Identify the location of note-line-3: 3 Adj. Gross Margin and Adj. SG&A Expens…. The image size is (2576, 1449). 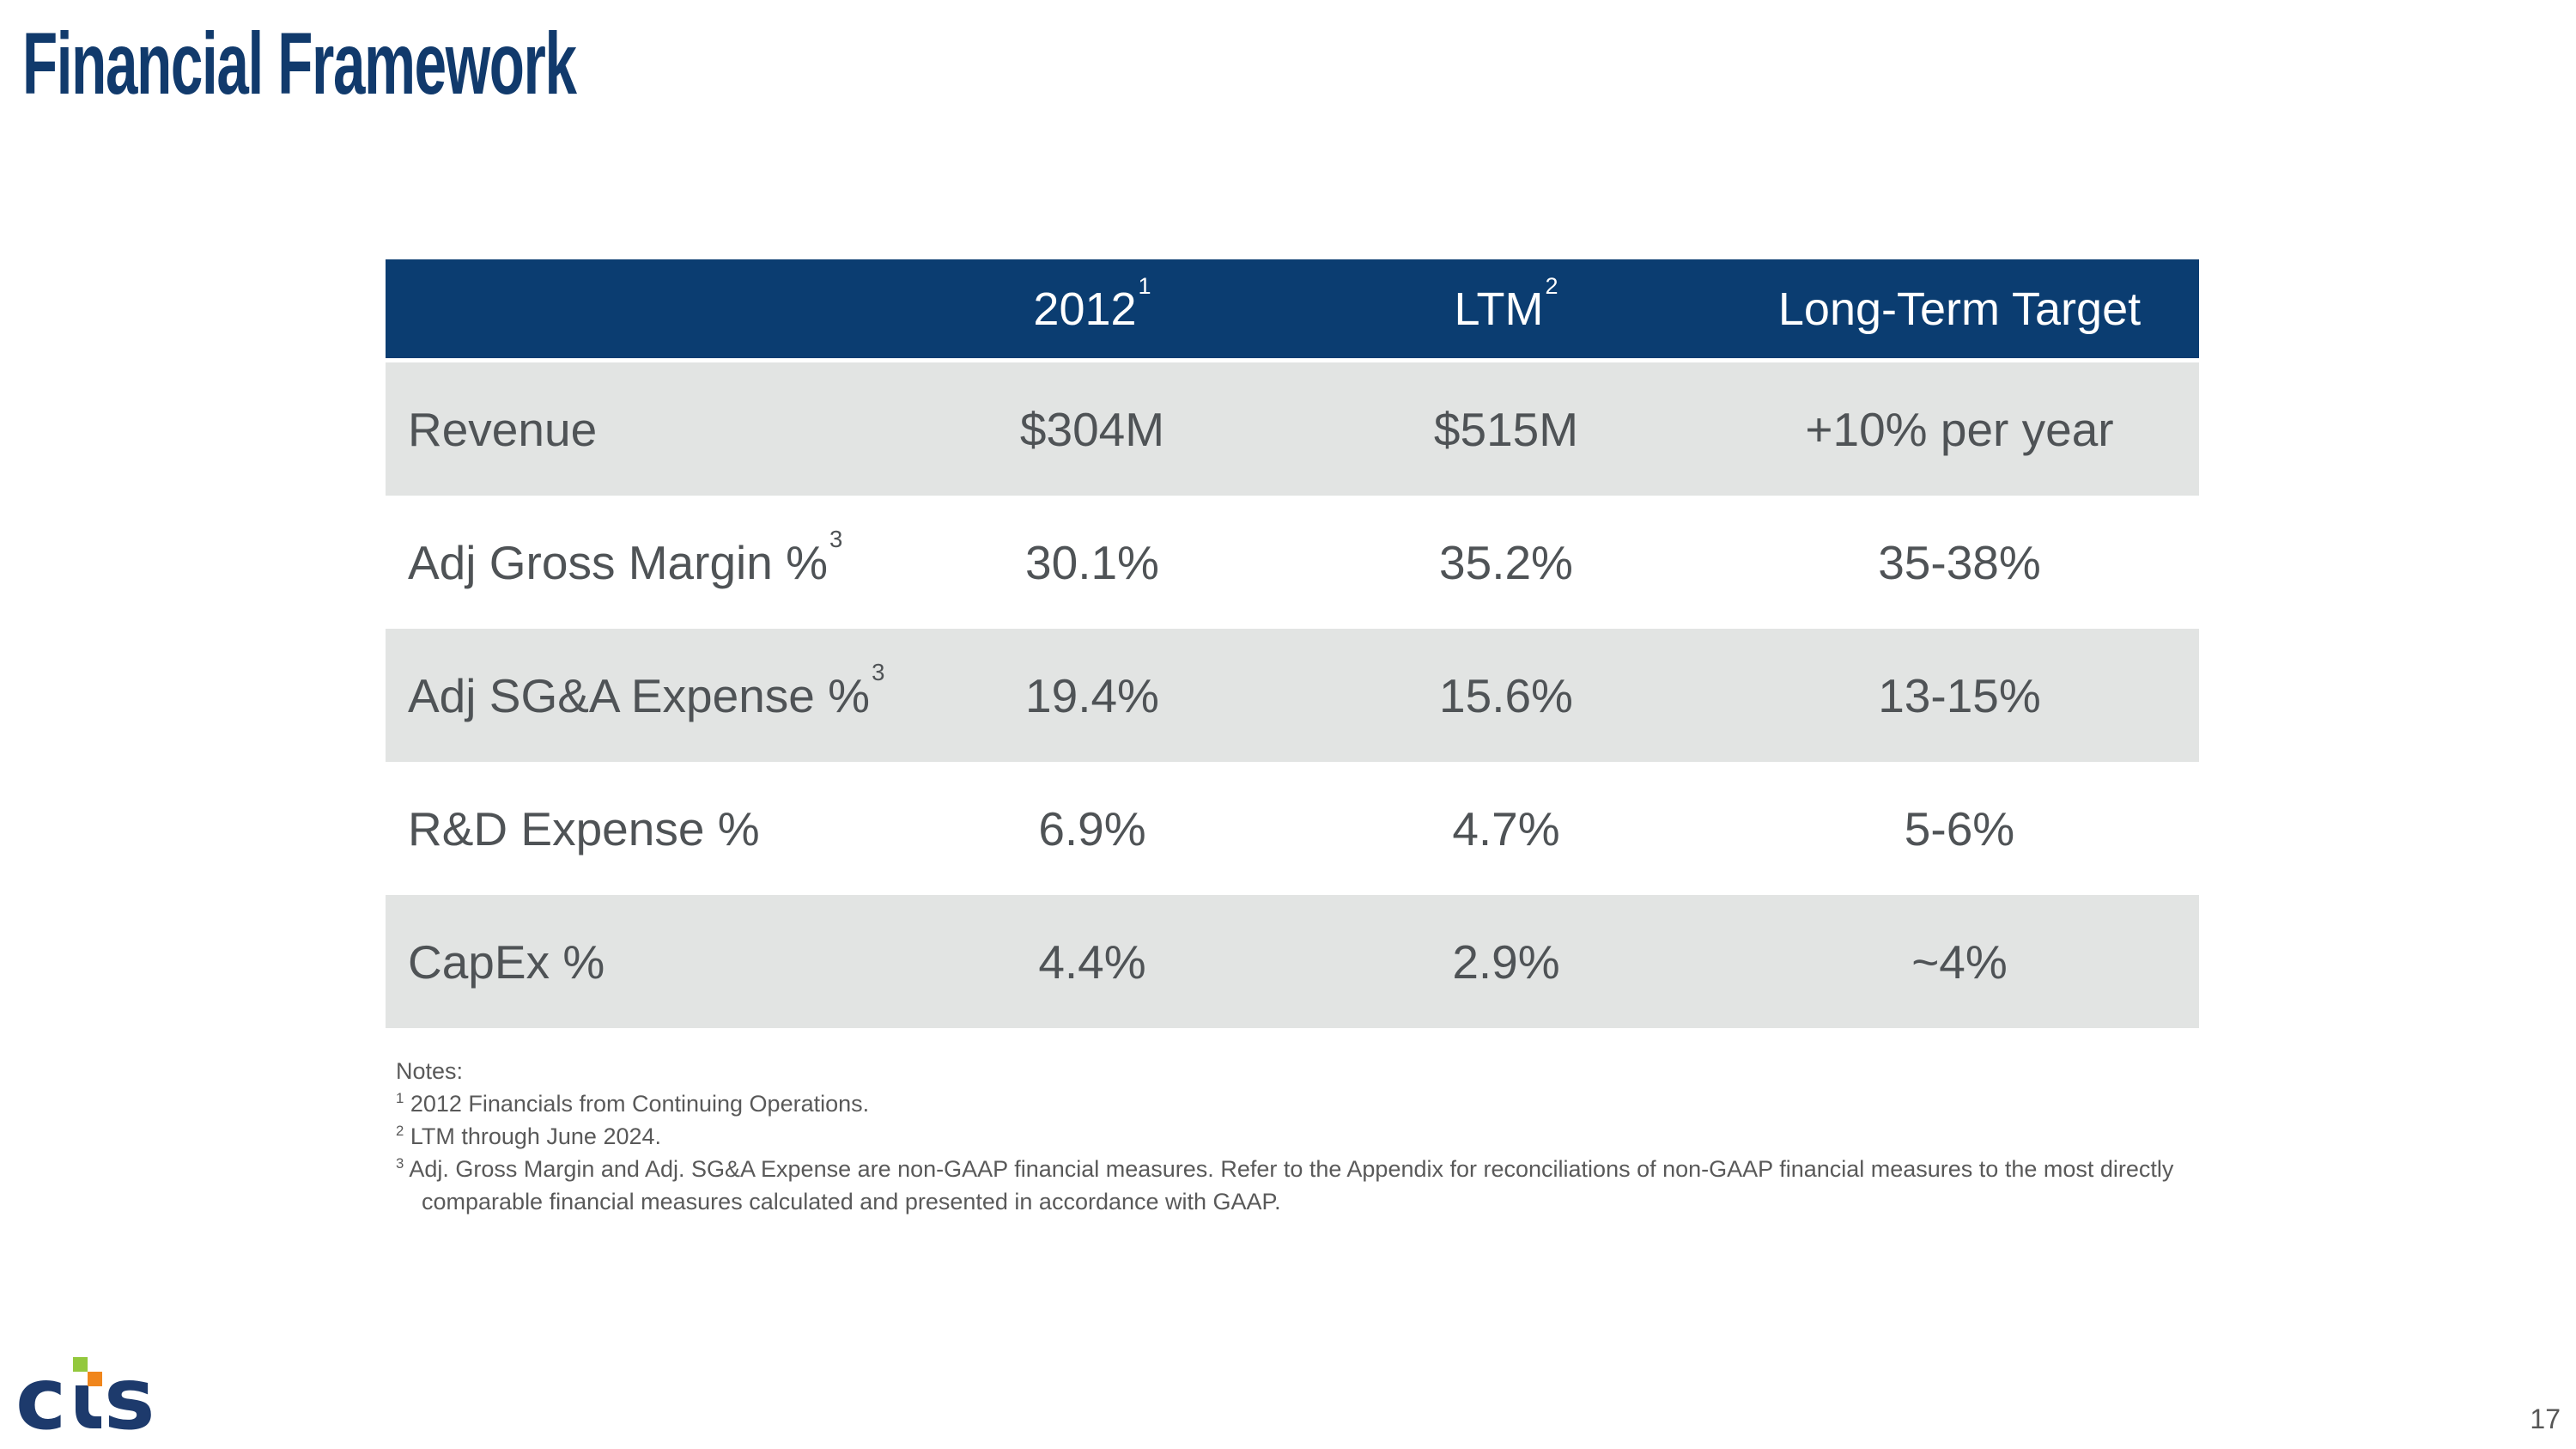
(1285, 1168).